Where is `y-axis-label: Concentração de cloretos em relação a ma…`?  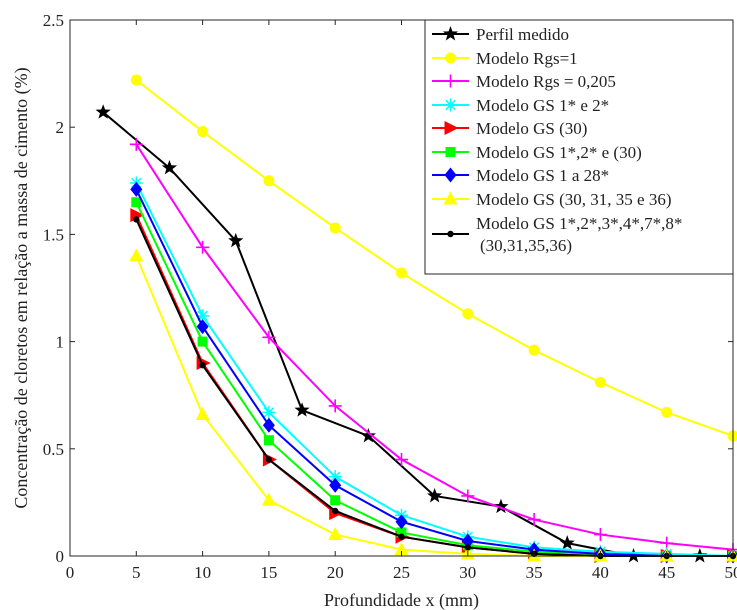
y-axis-label: Concentração de cloretos em relação a ma… is located at coordinates (21, 287).